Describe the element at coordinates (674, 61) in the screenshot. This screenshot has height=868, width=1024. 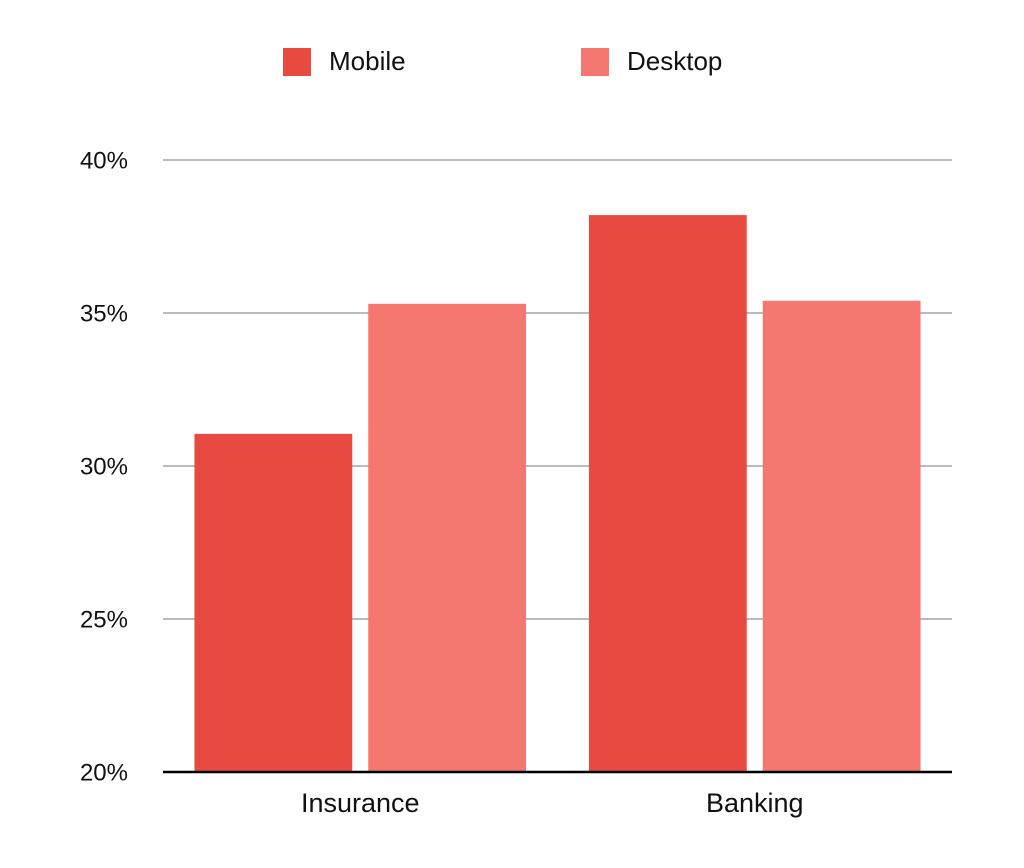
I see `legend-label: Desktop` at that location.